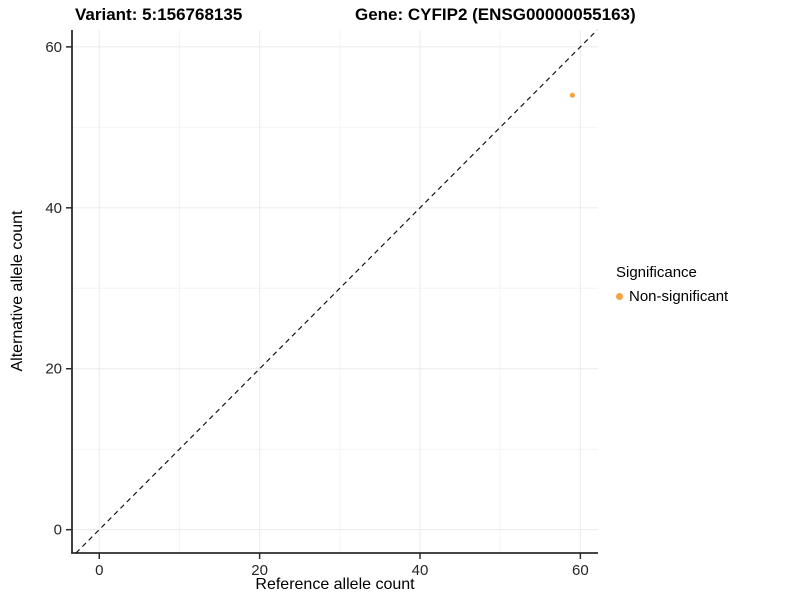 Image resolution: width=800 pixels, height=600 pixels. Describe the element at coordinates (53, 208) in the screenshot. I see `y-axis-tick-label: 40` at that location.